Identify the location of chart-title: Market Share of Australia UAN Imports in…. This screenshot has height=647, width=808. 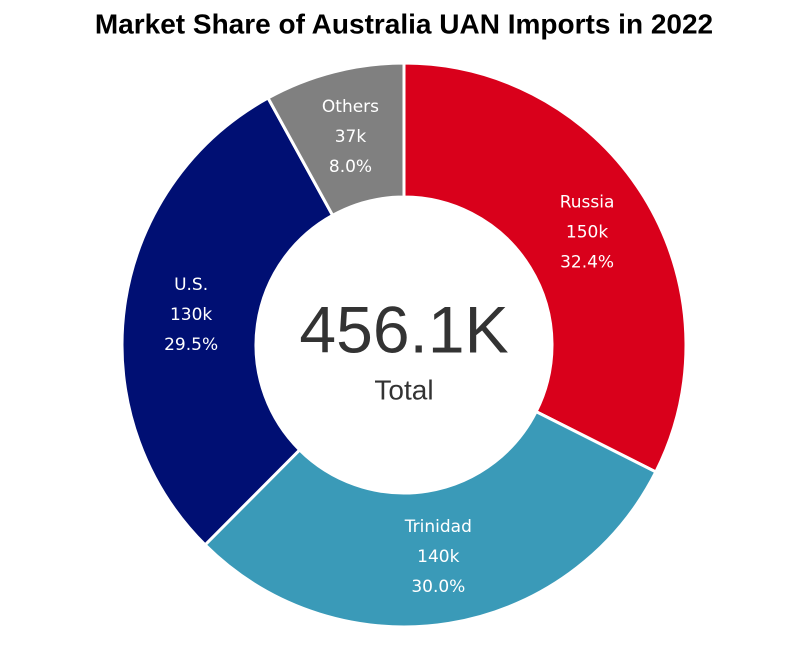
(404, 23).